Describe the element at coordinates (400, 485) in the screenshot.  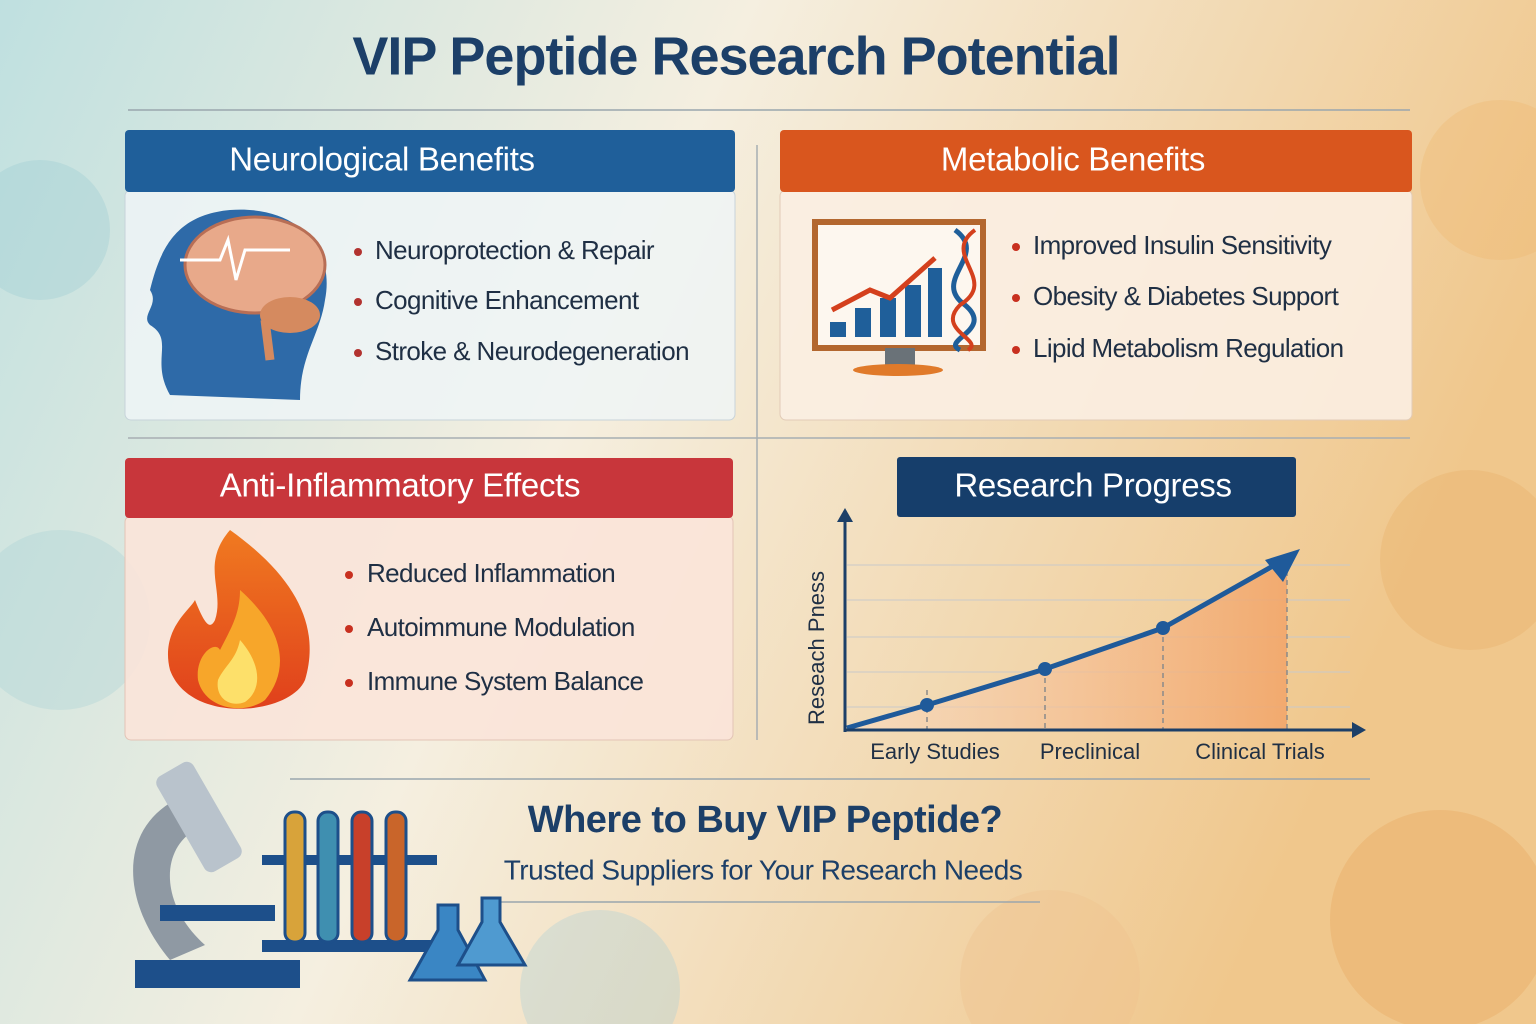
I see `panel-title: Anti-Inflammatory Effects` at that location.